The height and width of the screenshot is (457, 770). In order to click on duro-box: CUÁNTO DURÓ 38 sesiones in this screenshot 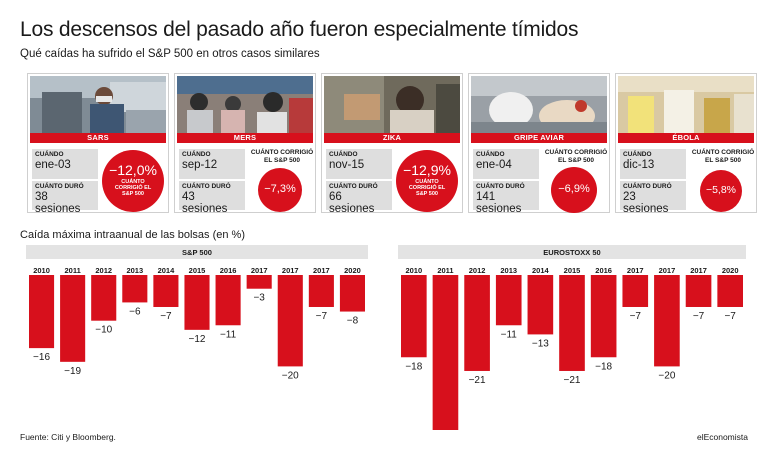, I will do `click(65, 198)`.